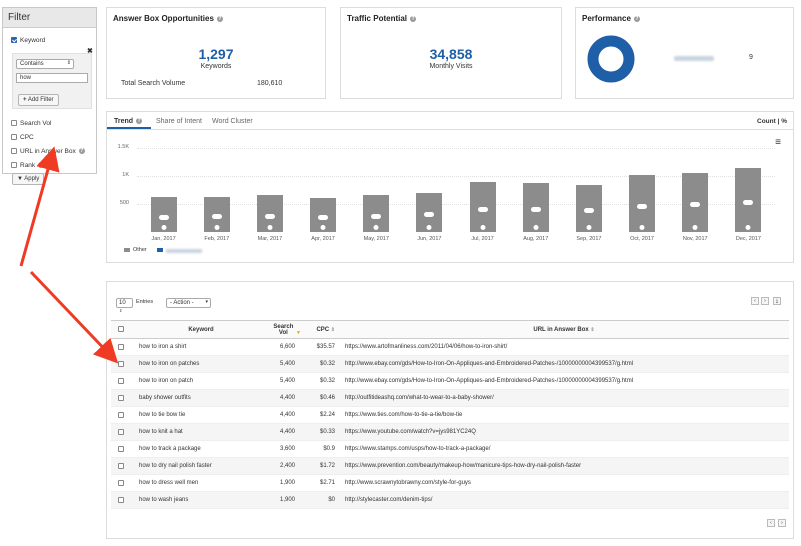  Describe the element at coordinates (45, 64) in the screenshot. I see `operator-select: Contains ⇕` at that location.